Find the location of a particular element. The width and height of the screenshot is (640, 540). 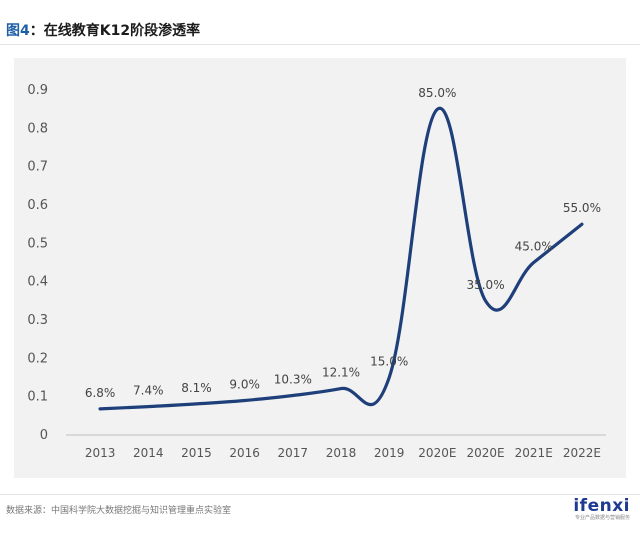

x-tick-label: 2019 is located at coordinates (389, 453).